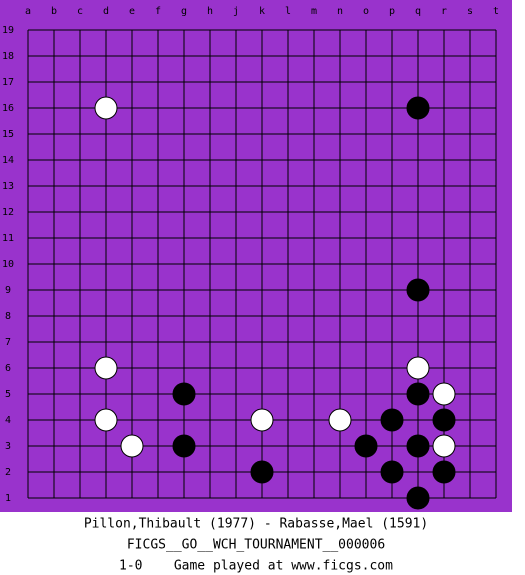  I want to click on column-label: b, so click(54, 11).